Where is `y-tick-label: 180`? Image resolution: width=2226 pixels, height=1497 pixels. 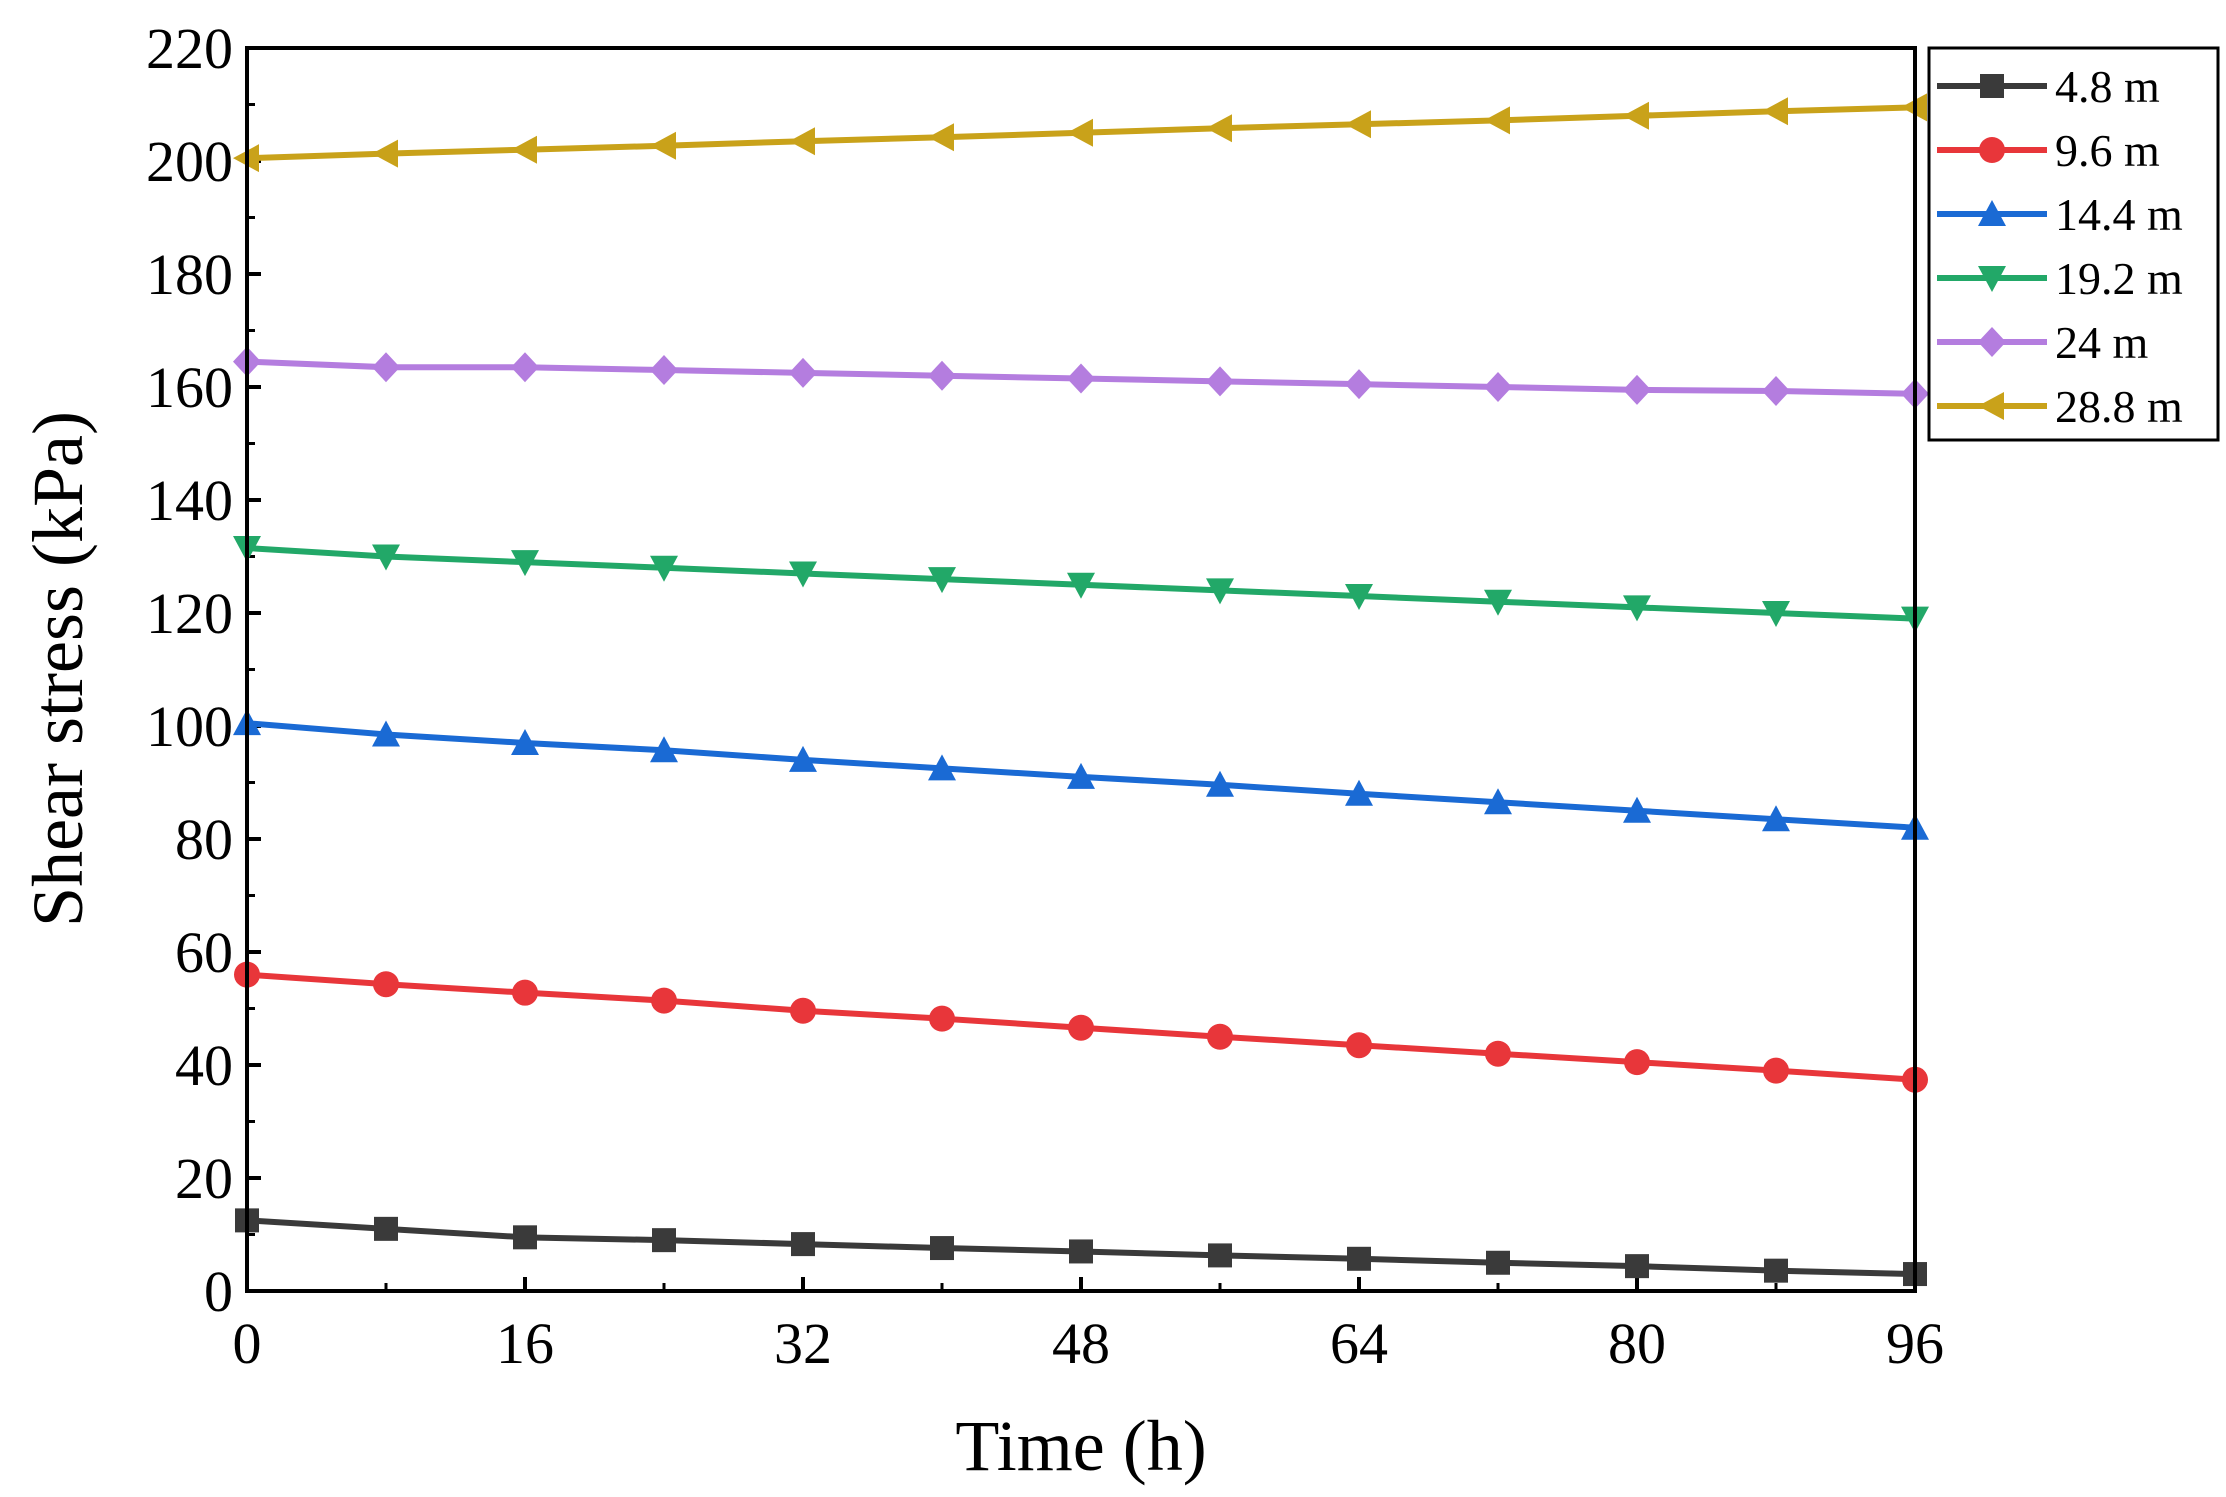 y-tick-label: 180 is located at coordinates (189, 274).